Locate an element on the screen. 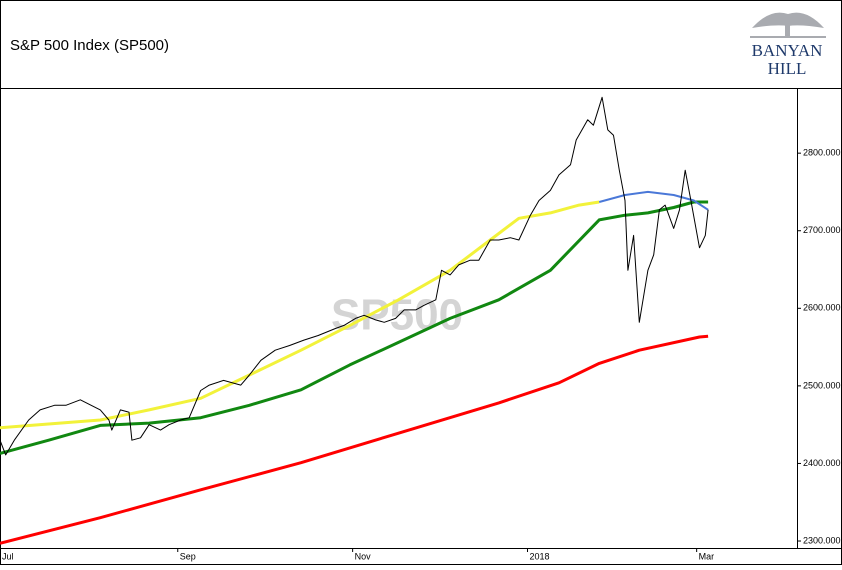 This screenshot has width=842, height=570. y-tick-label: 2600.000 is located at coordinates (822, 308).